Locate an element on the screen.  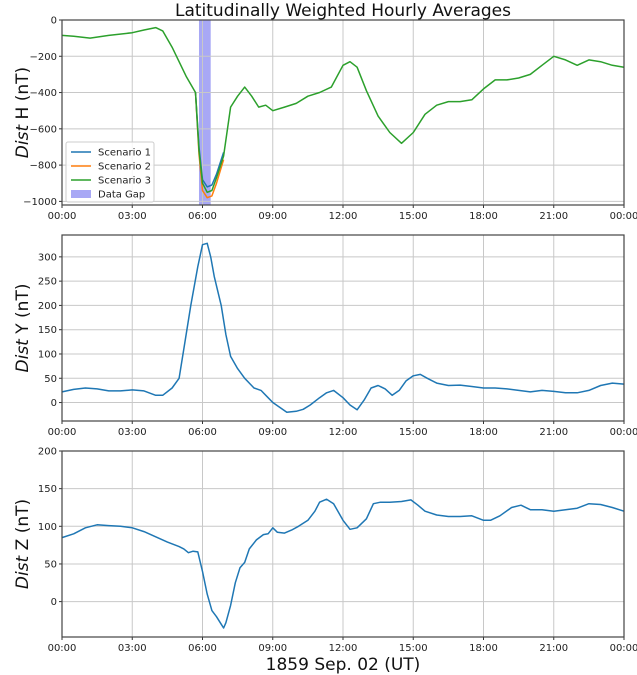
y-tick-label: 250 is located at coordinates (47, 282).